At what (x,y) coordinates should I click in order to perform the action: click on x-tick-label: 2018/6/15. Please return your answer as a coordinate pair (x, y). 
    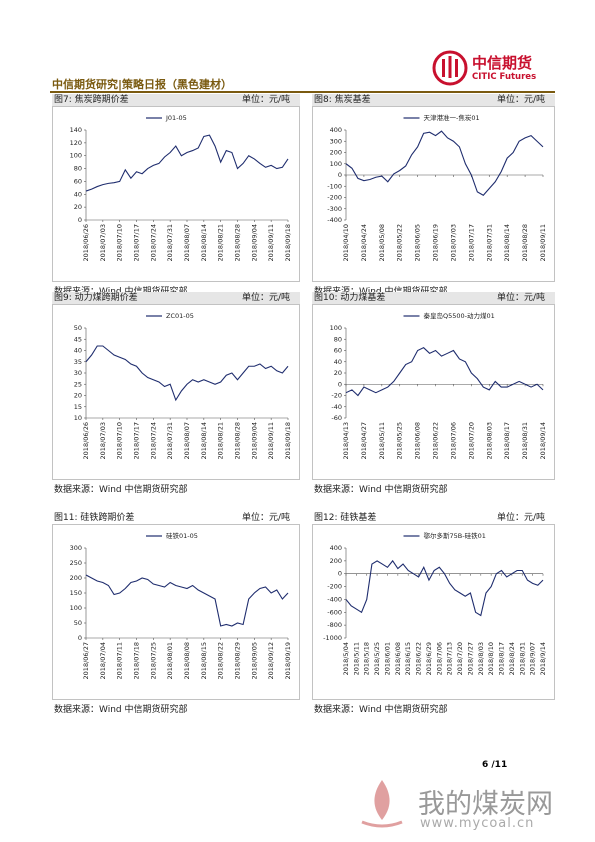
    Looking at the image, I should click on (408, 658).